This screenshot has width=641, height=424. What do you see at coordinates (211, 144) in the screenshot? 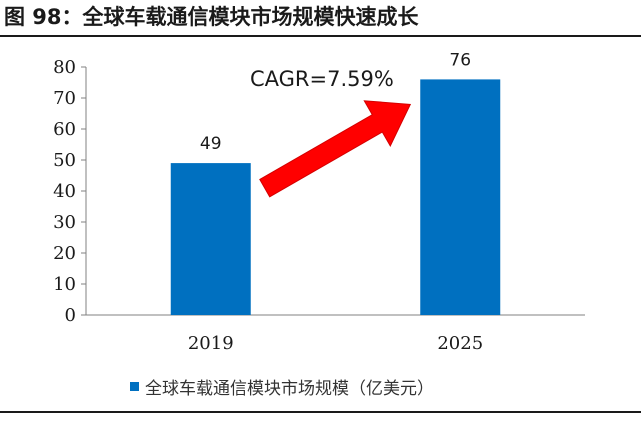
I see `data-label: 49` at bounding box center [211, 144].